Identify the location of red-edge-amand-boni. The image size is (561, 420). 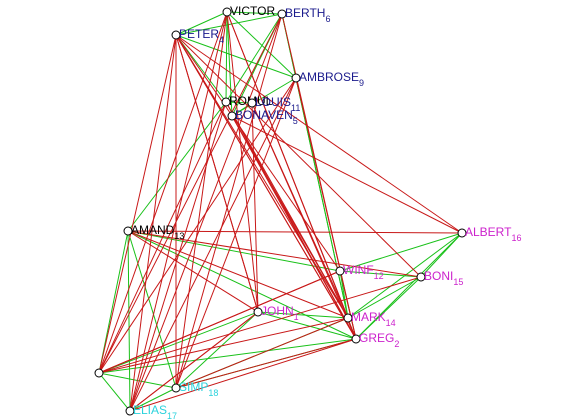
(274, 254).